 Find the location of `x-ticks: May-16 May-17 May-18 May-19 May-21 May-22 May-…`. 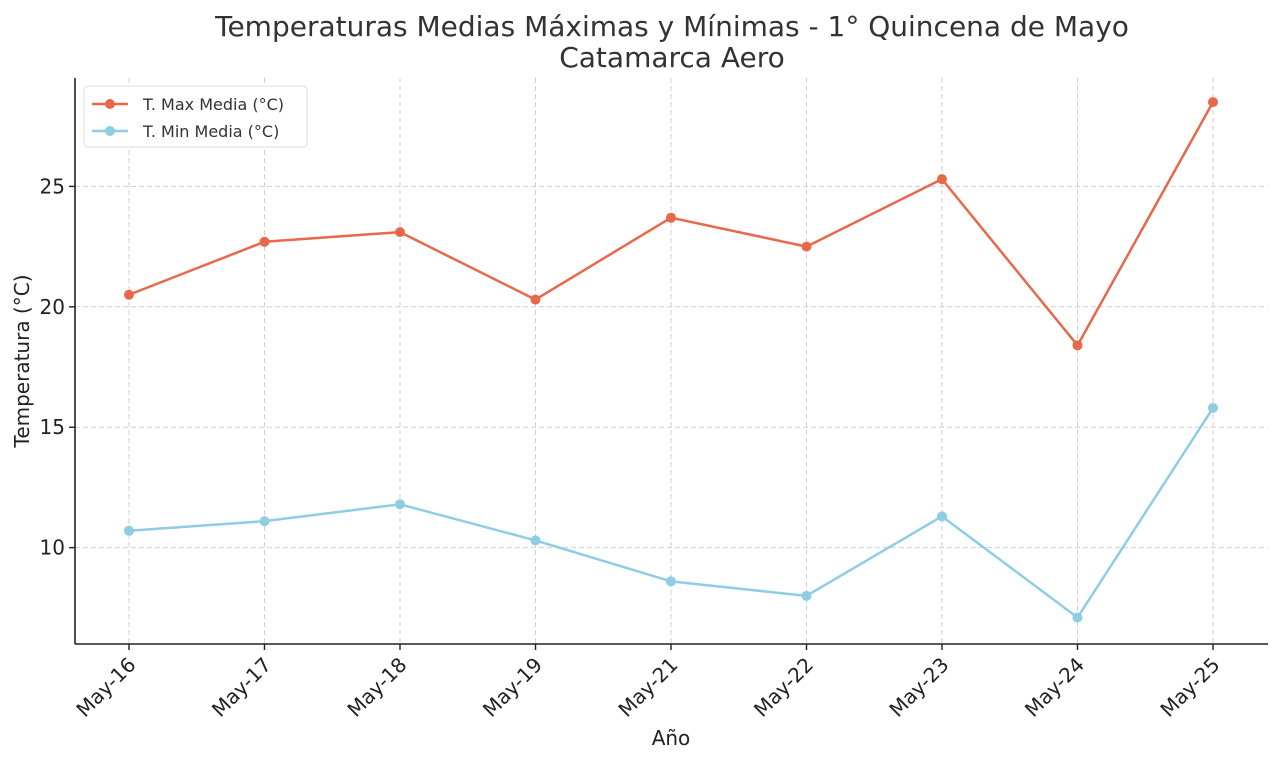

x-ticks: May-16 May-17 May-18 May-19 May-21 May-22 May-… is located at coordinates (648, 683).